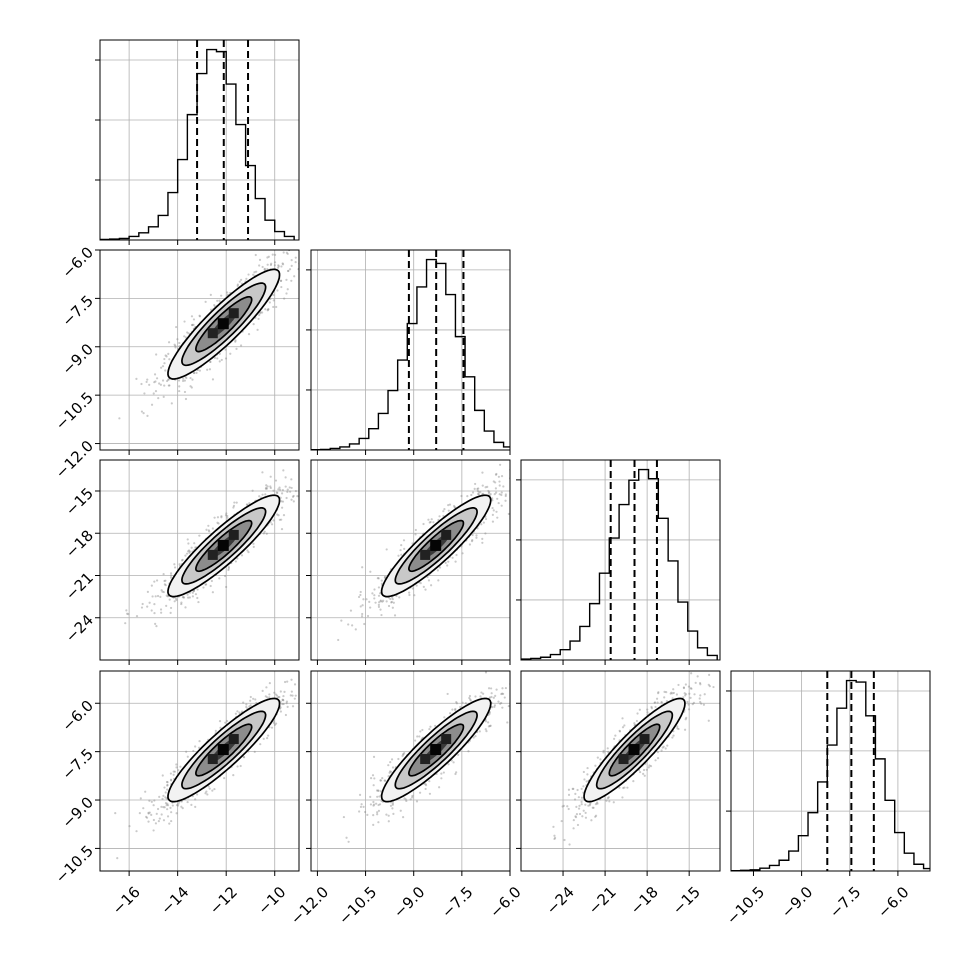 The width and height of the screenshot is (970, 970). I want to click on panel-frame, so click(410, 771).